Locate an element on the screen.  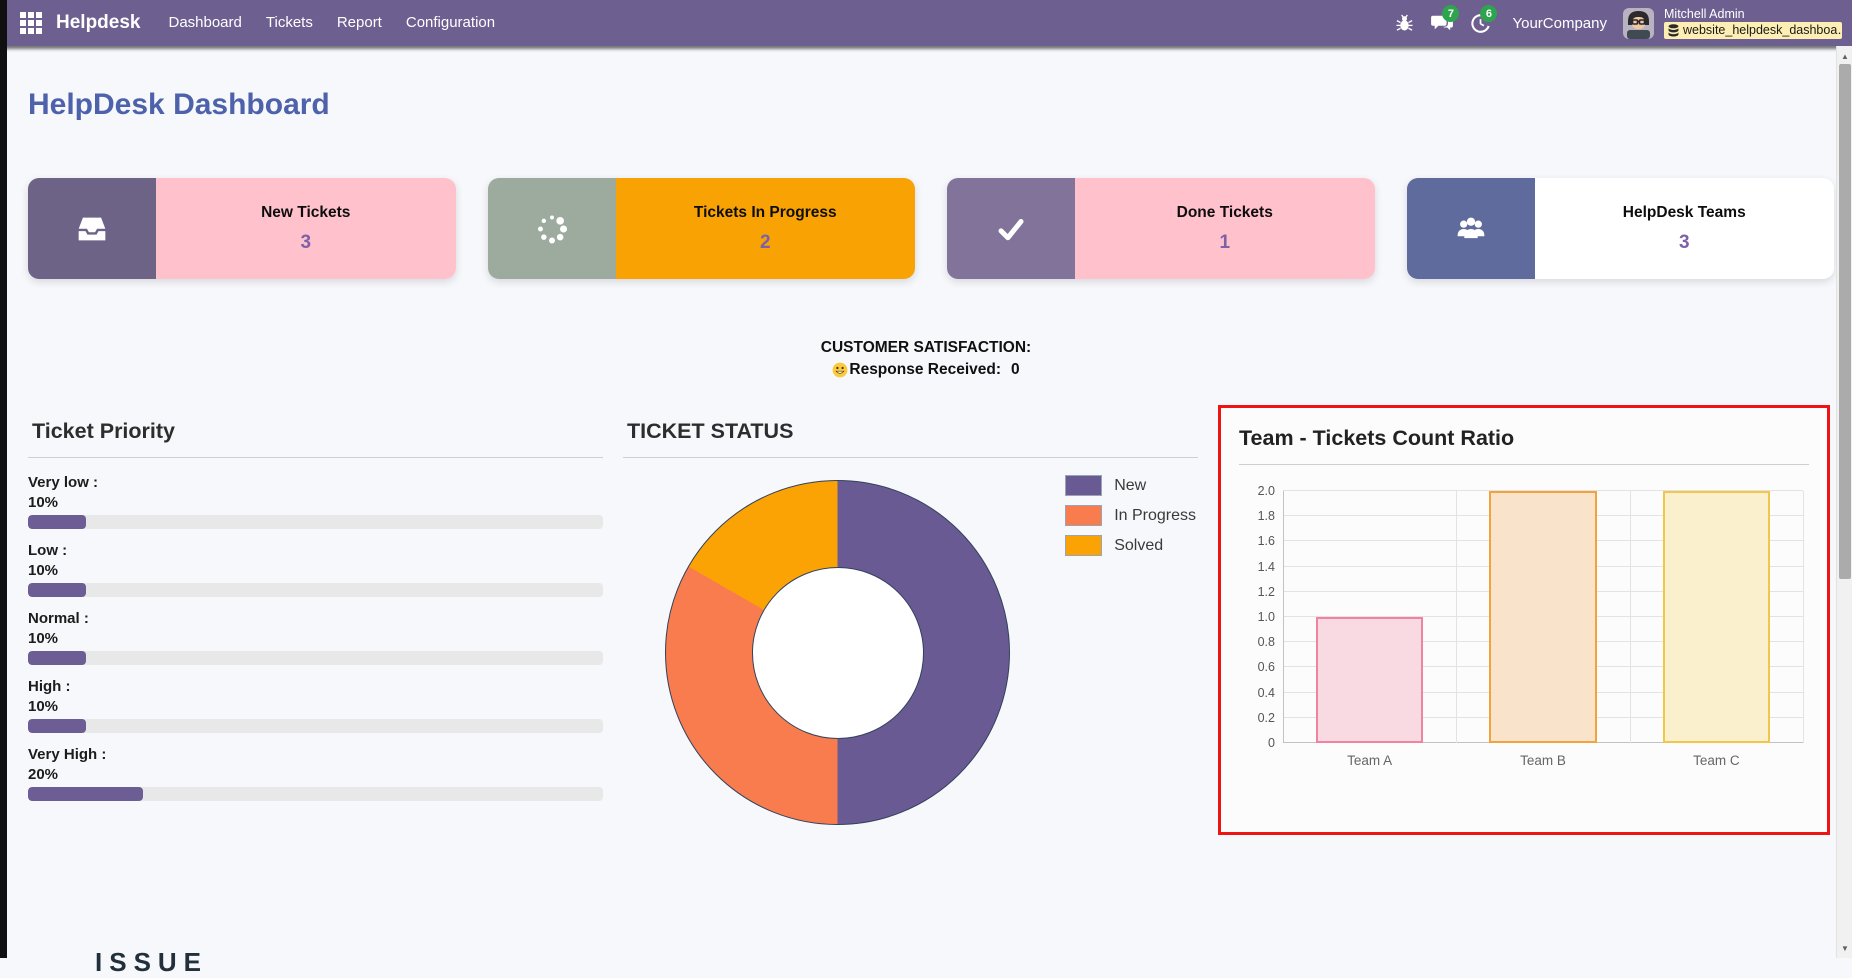
debug-bug-icon is located at coordinates (1404, 23).